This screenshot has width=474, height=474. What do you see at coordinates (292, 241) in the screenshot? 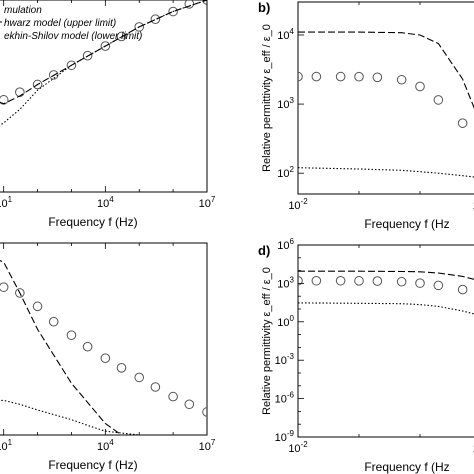
I see `y-tick-exp: 6` at bounding box center [292, 241].